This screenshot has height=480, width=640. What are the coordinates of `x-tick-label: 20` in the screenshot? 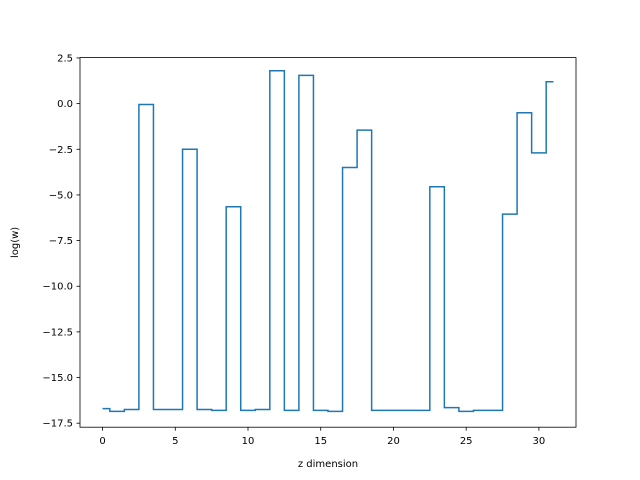 It's located at (393, 441).